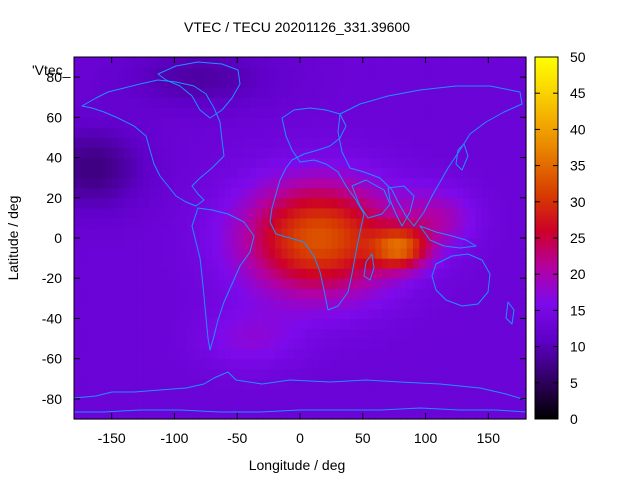  Describe the element at coordinates (363, 438) in the screenshot. I see `x-tick-label: 50` at that location.